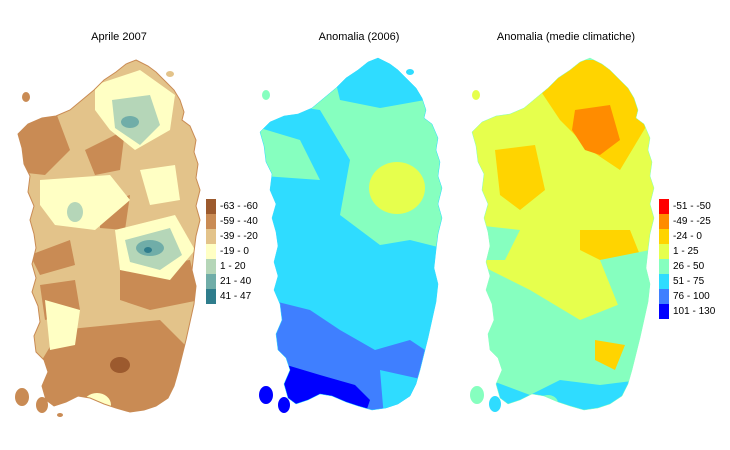  I want to click on legend-label: 1 - 25, so click(686, 251).